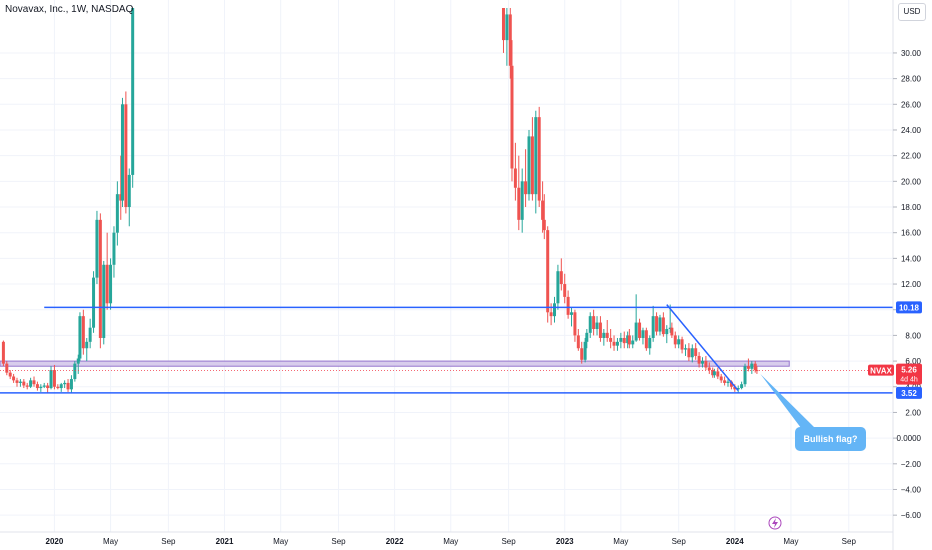 This screenshot has height=550, width=932. Describe the element at coordinates (911, 79) in the screenshot. I see `y-tick-label: 28.00` at that location.